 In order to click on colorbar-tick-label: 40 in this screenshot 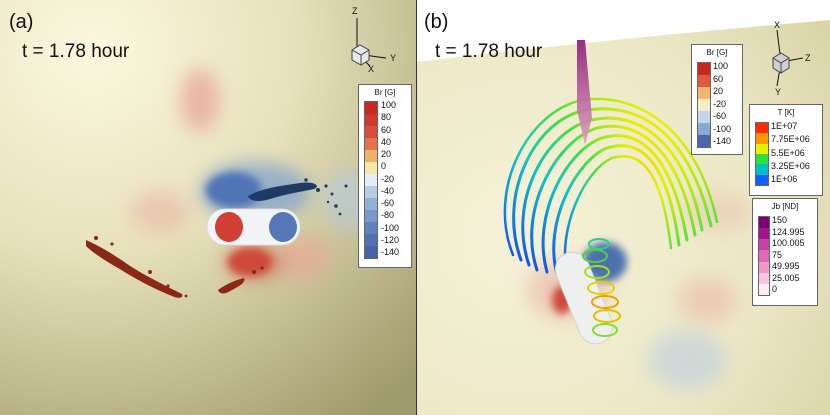, I will do `click(386, 141)`.